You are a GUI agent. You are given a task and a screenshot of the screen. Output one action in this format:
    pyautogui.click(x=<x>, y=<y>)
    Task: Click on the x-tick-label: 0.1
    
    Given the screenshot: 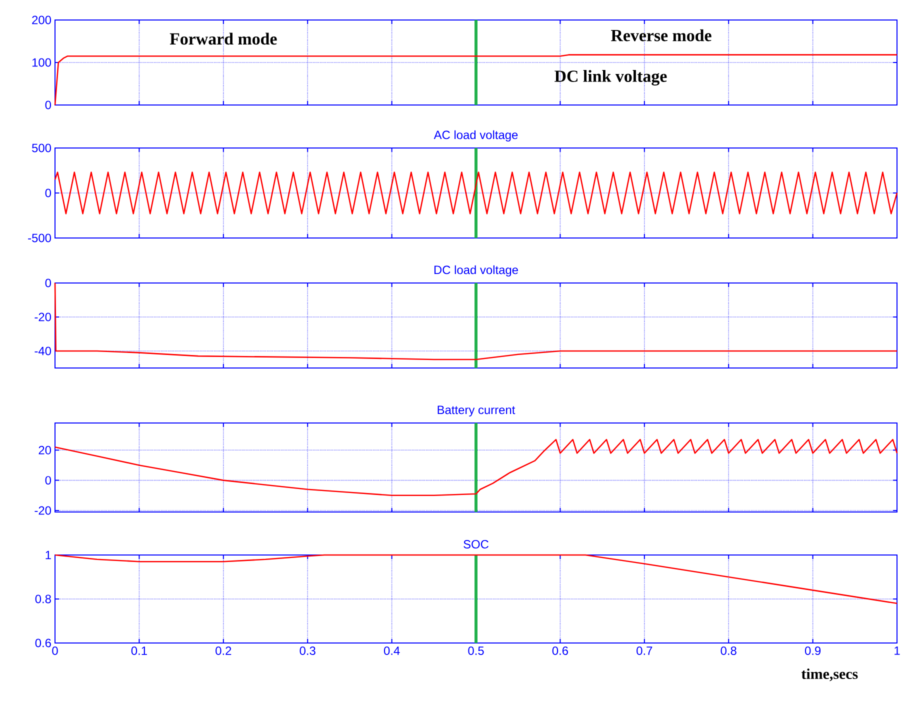 What is the action you would take?
    pyautogui.click(x=139, y=650)
    